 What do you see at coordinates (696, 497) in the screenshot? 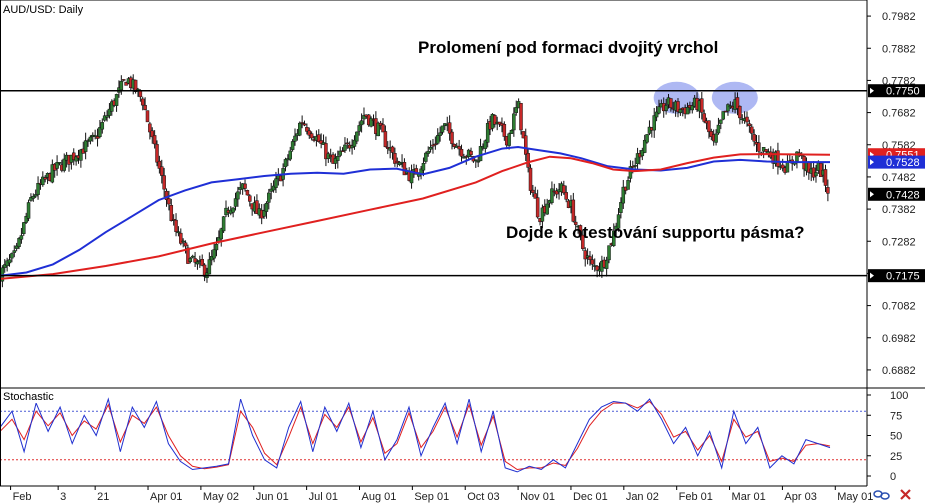
I see `time-tick-label: Feb 01` at bounding box center [696, 497].